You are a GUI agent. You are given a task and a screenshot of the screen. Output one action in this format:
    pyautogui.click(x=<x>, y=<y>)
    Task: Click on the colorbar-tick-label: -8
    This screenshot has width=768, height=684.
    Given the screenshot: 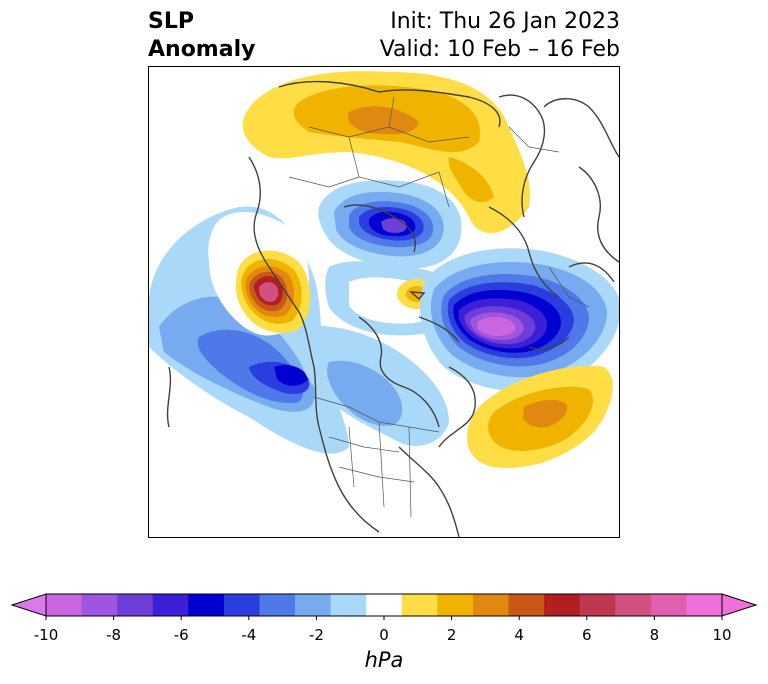 What is the action you would take?
    pyautogui.click(x=114, y=635)
    